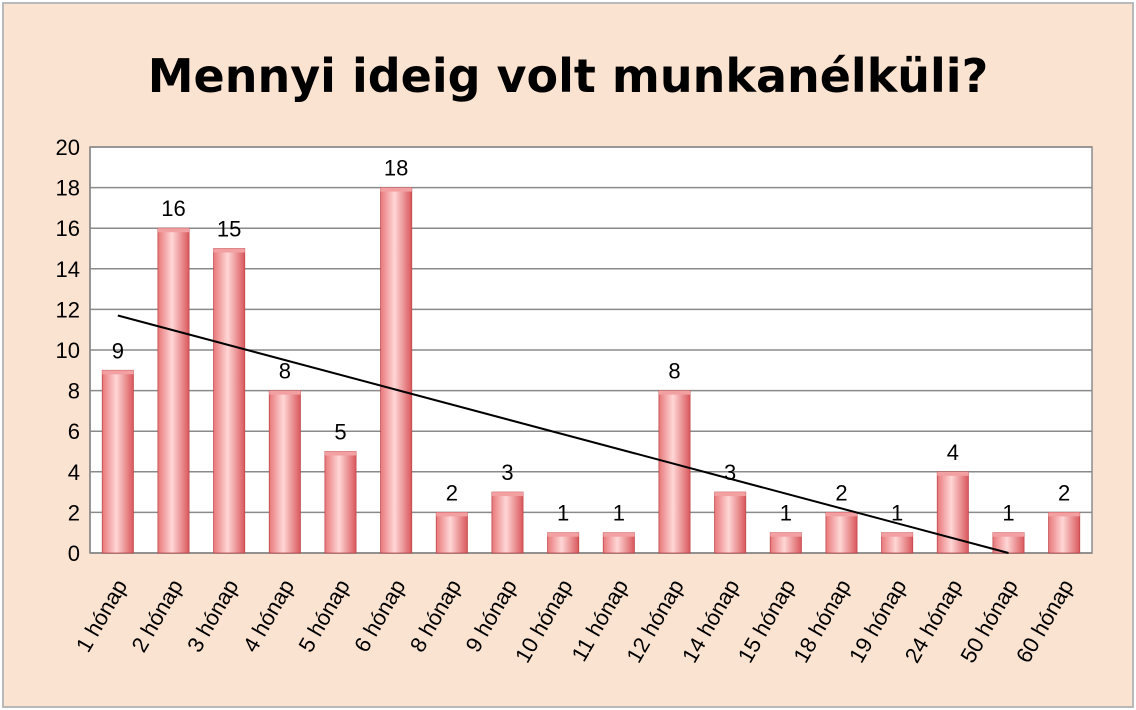 Image resolution: width=1136 pixels, height=710 pixels. Describe the element at coordinates (953, 452) in the screenshot. I see `data-label: 4` at that location.